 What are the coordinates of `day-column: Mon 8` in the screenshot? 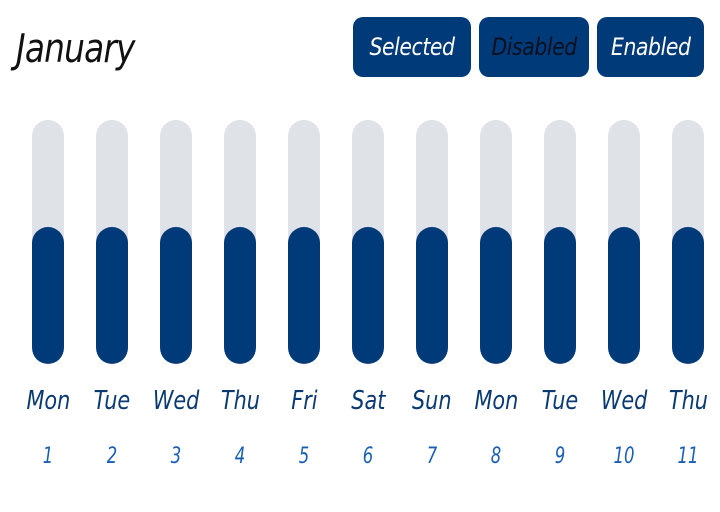 It's located at (496, 300).